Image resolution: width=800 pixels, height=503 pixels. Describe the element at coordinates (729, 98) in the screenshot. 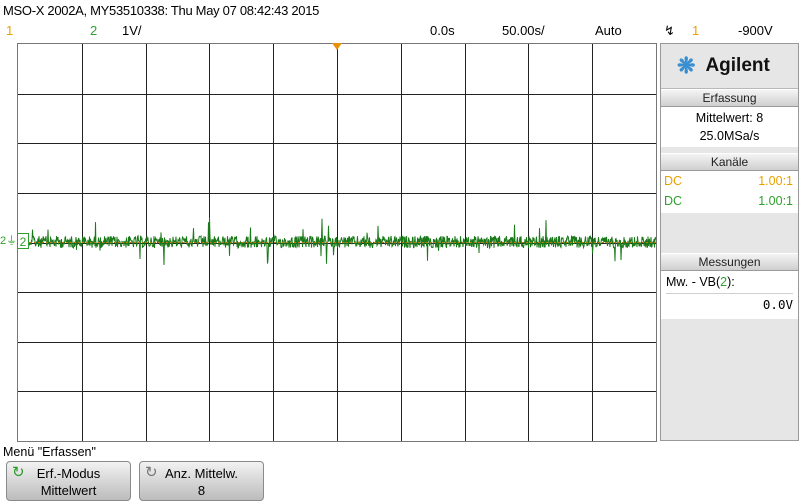

I see `acquisition-header: Erfassung` at that location.